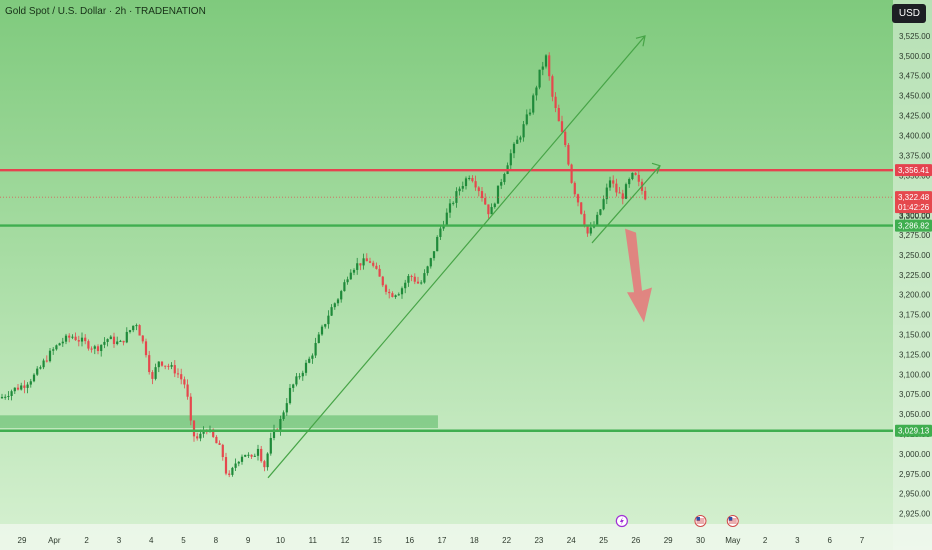  I want to click on channel-arrowhead, so click(656, 168).